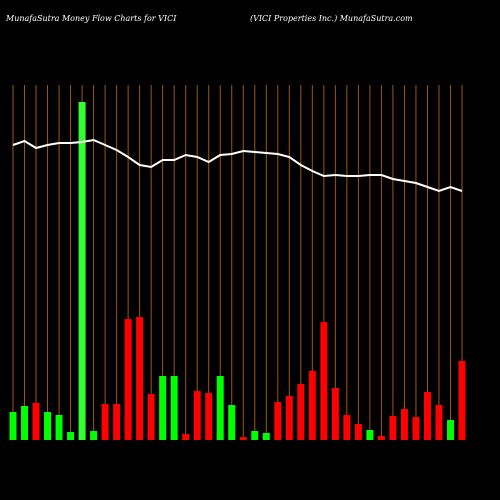 This screenshot has width=500, height=500. What do you see at coordinates (91, 18) in the screenshot?
I see `chart-title: MunafaSutra Money Flow Charts for VICI` at bounding box center [91, 18].